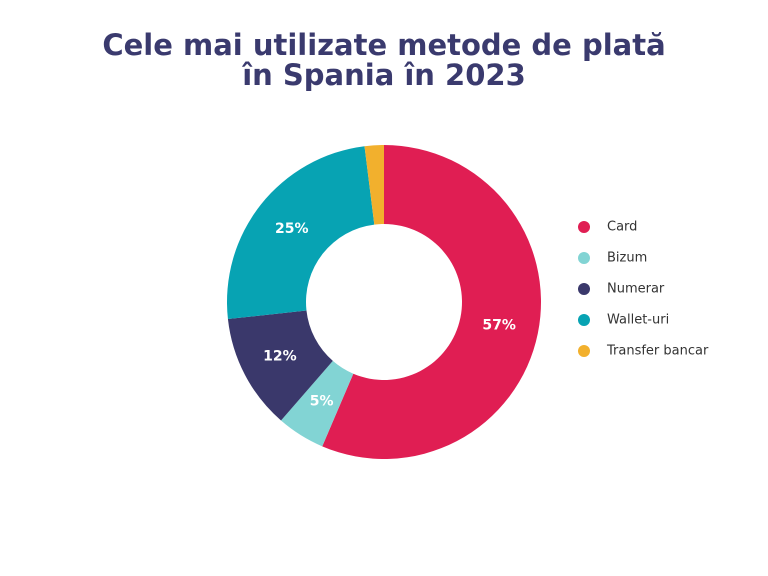 The image size is (768, 576). What do you see at coordinates (280, 356) in the screenshot?
I see `data-label: 12%` at bounding box center [280, 356].